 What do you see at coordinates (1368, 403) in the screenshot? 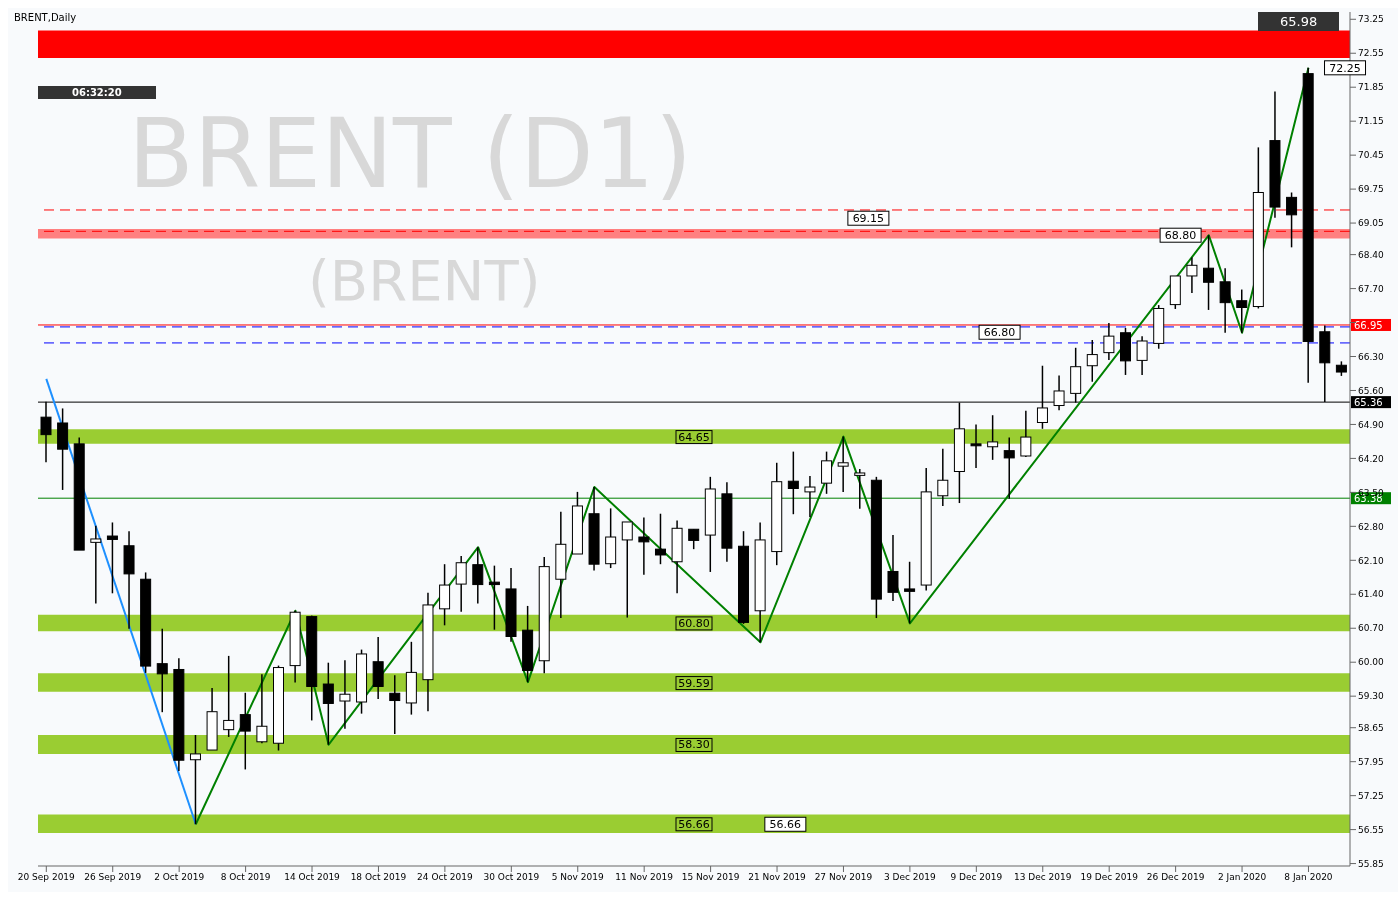
I see `ref-line-label: 65.36` at bounding box center [1368, 403].